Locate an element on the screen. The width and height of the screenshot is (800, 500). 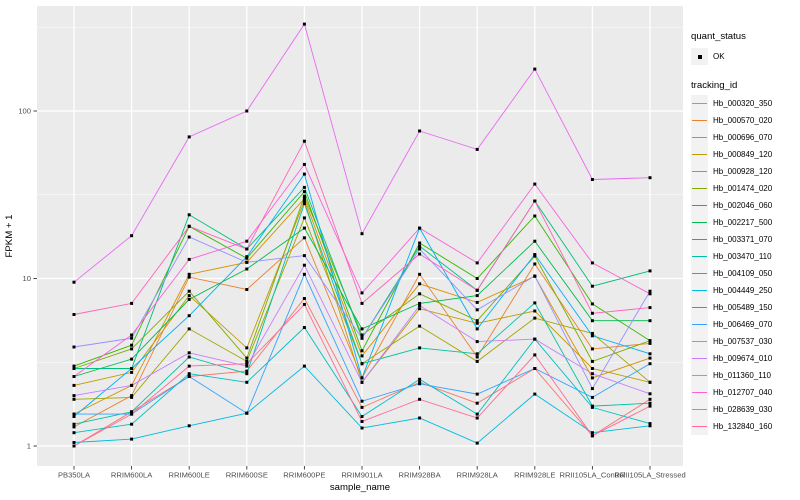
legend-title-tracking-id: tracking_id is located at coordinates (714, 85).